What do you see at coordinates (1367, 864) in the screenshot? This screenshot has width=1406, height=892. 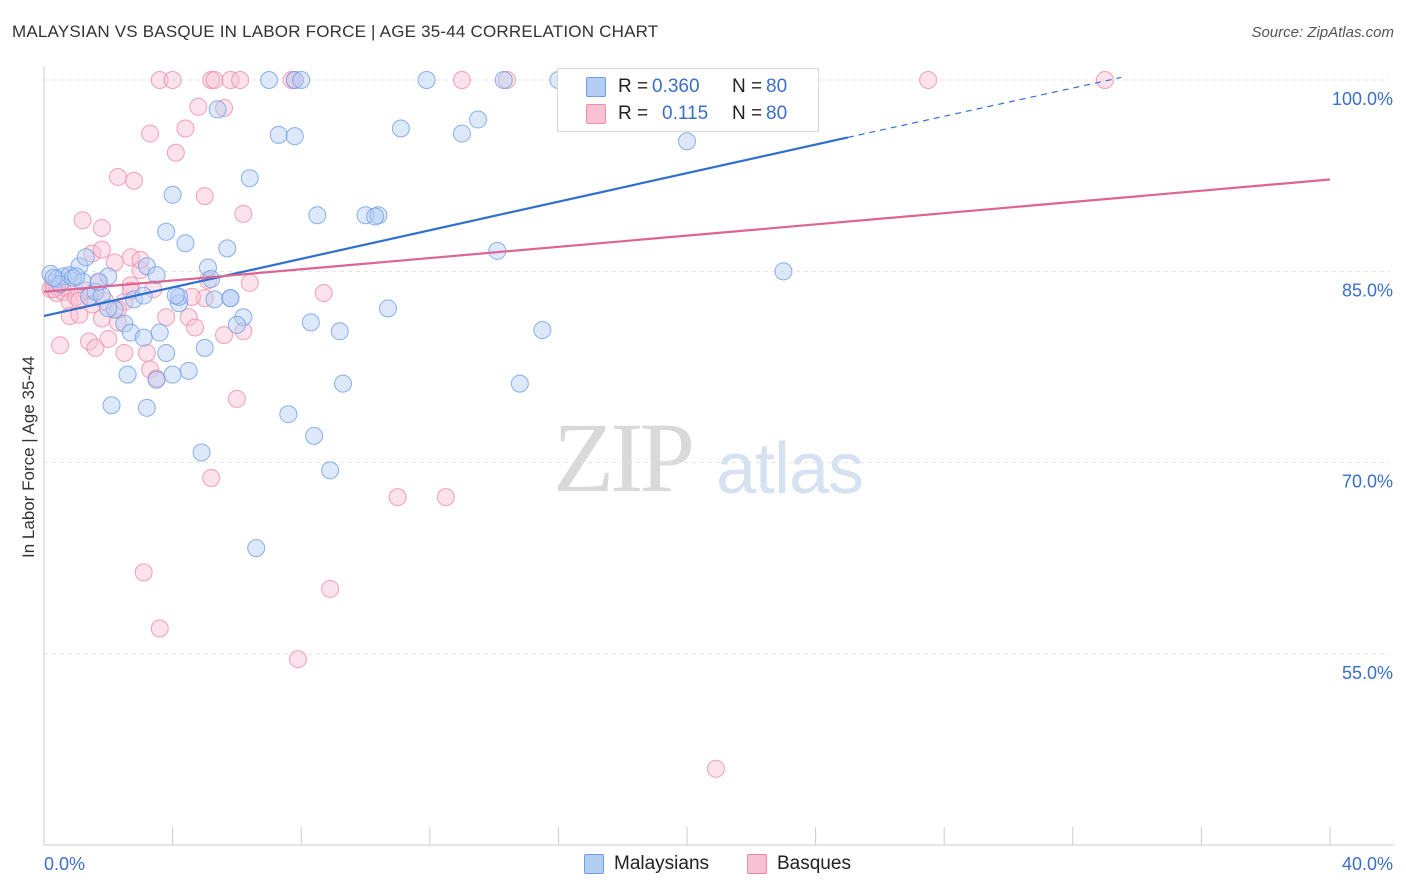 I see `x-tick-label: 40.0%` at bounding box center [1367, 864].